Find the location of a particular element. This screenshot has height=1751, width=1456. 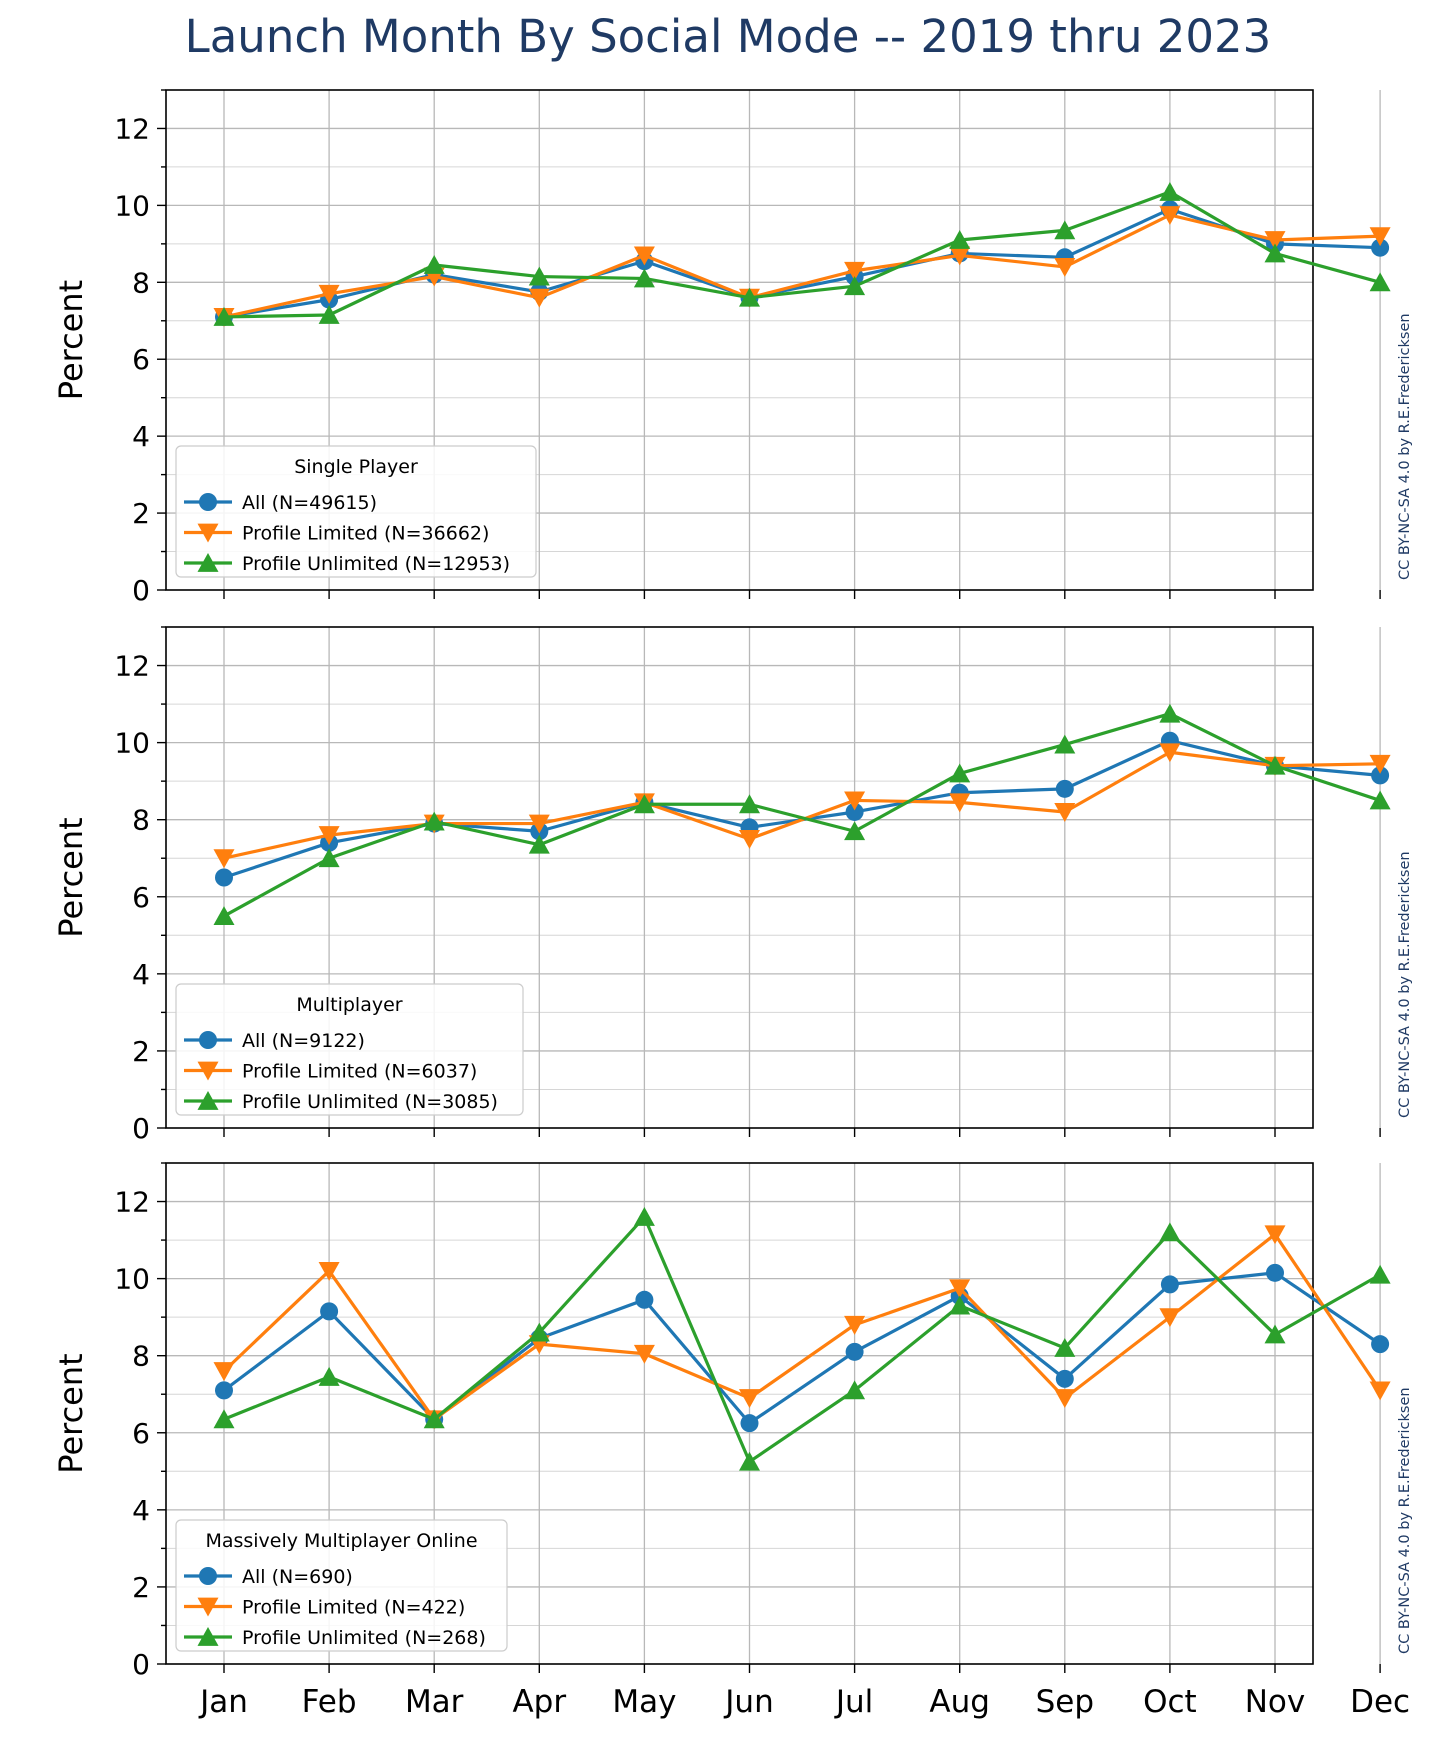

legend-label: Profile Limited (N=422) is located at coordinates (353, 1608).